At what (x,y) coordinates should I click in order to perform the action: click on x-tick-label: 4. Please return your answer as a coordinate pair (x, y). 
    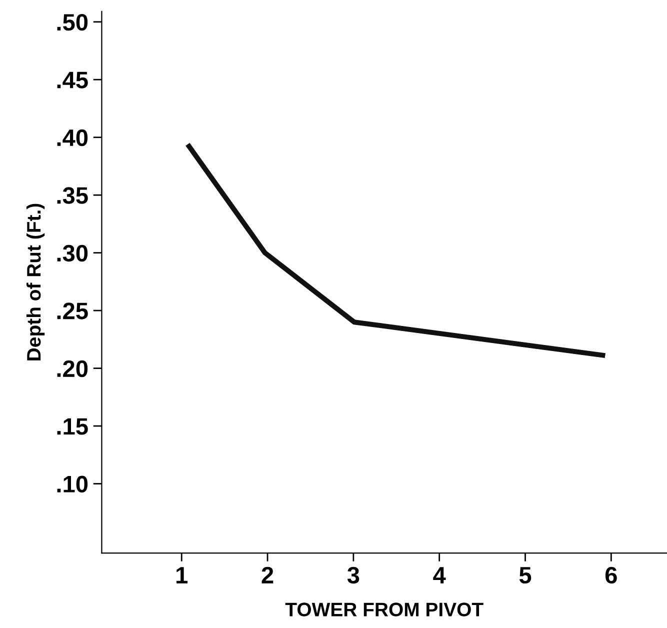
    Looking at the image, I should click on (439, 575).